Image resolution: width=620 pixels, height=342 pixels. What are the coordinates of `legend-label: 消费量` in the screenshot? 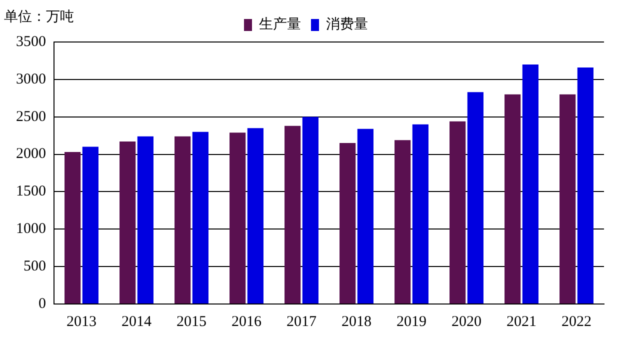 It's located at (347, 24).